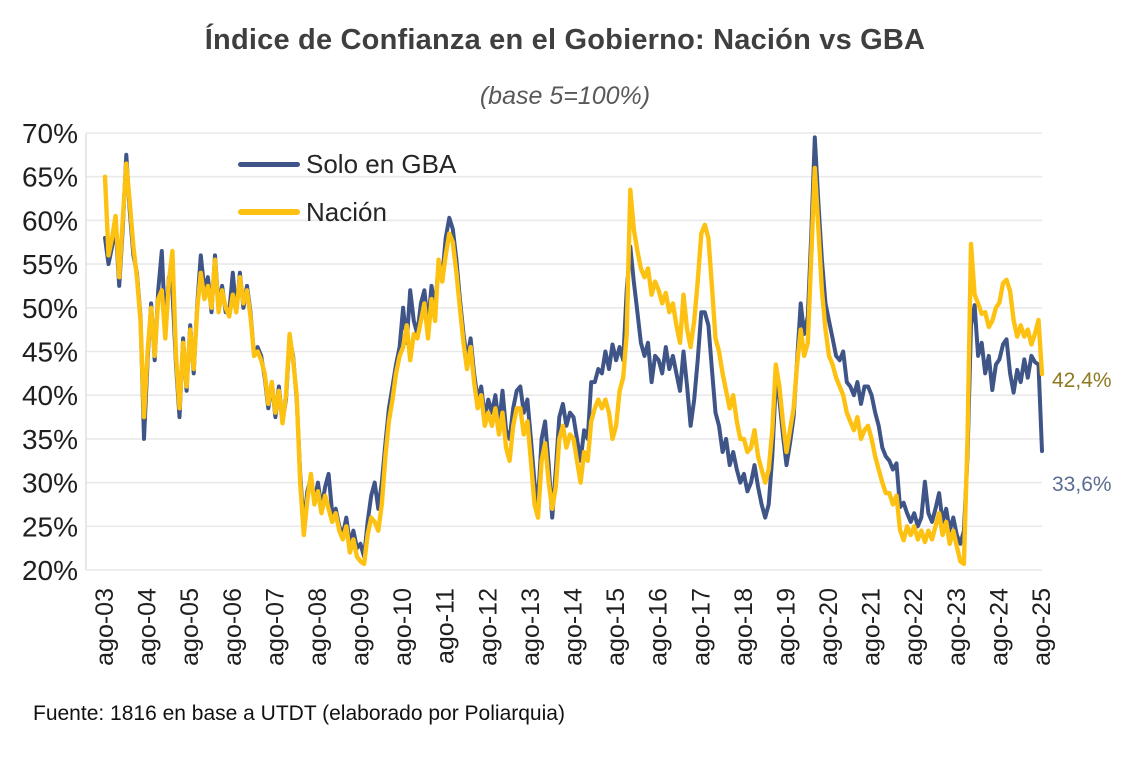 This screenshot has height=762, width=1130. What do you see at coordinates (957, 627) in the screenshot?
I see `x-tick-label: ago-23` at bounding box center [957, 627].